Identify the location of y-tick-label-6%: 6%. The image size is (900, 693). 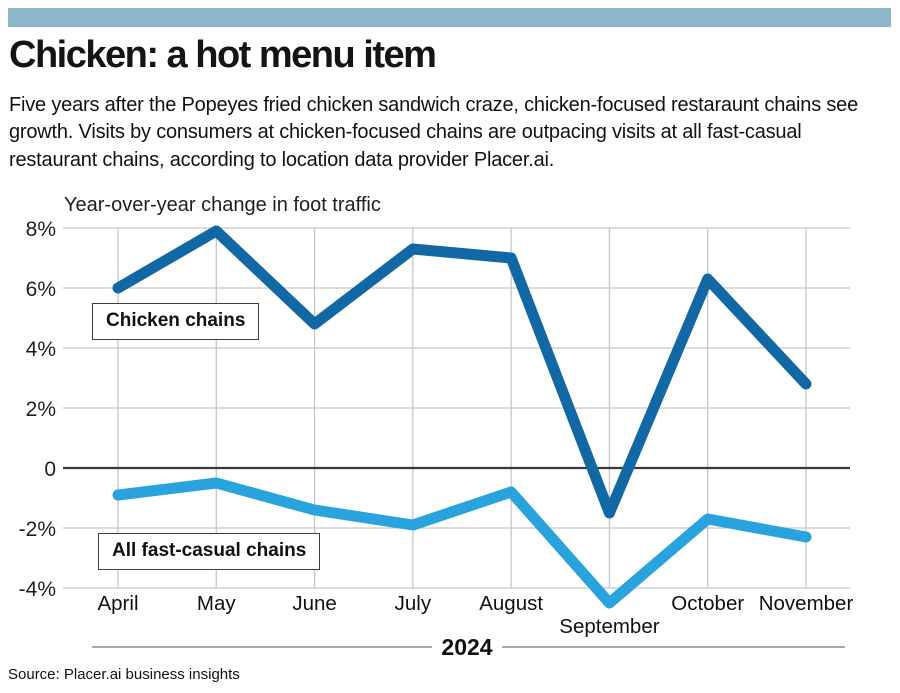
(41, 289).